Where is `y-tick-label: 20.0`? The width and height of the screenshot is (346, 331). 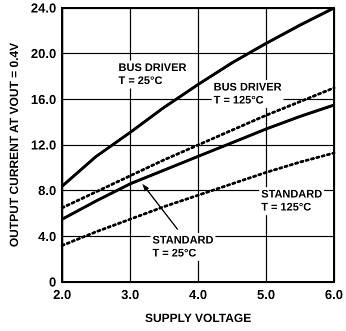 y-tick-label: 20.0 is located at coordinates (43, 54).